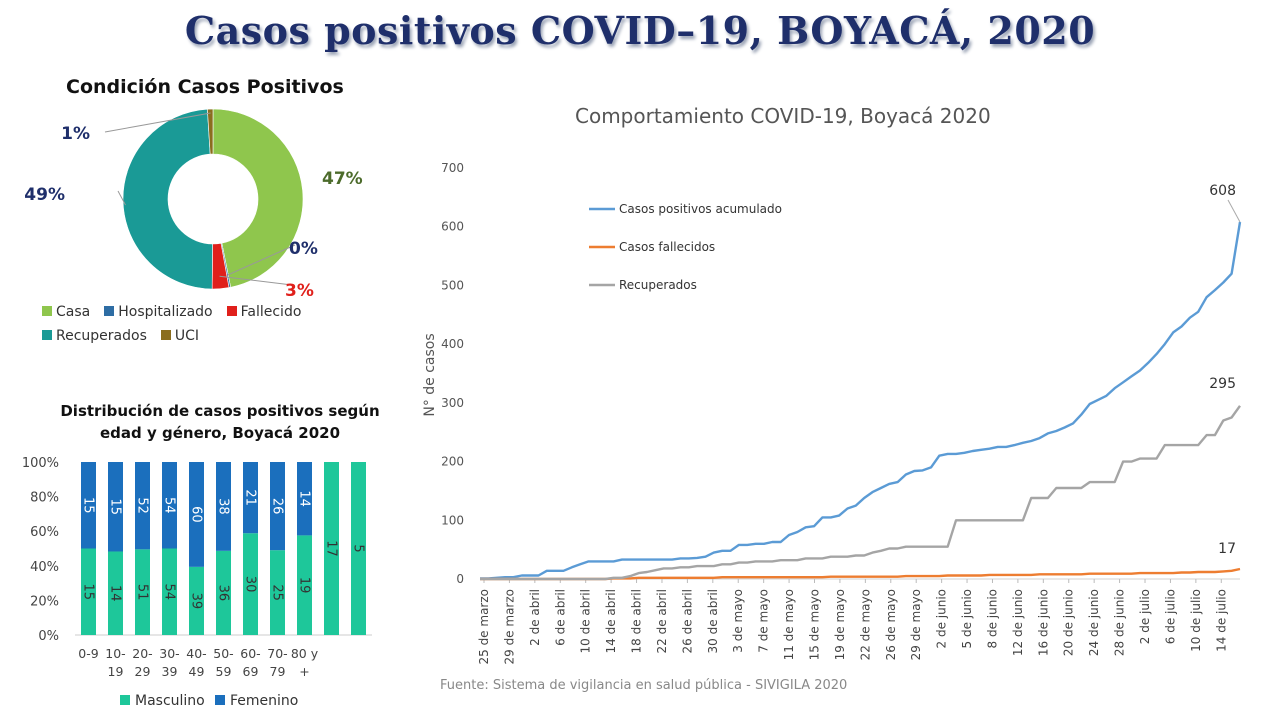 The width and height of the screenshot is (1280, 719). I want to click on bar-label-masculino: 15, so click(88, 591).